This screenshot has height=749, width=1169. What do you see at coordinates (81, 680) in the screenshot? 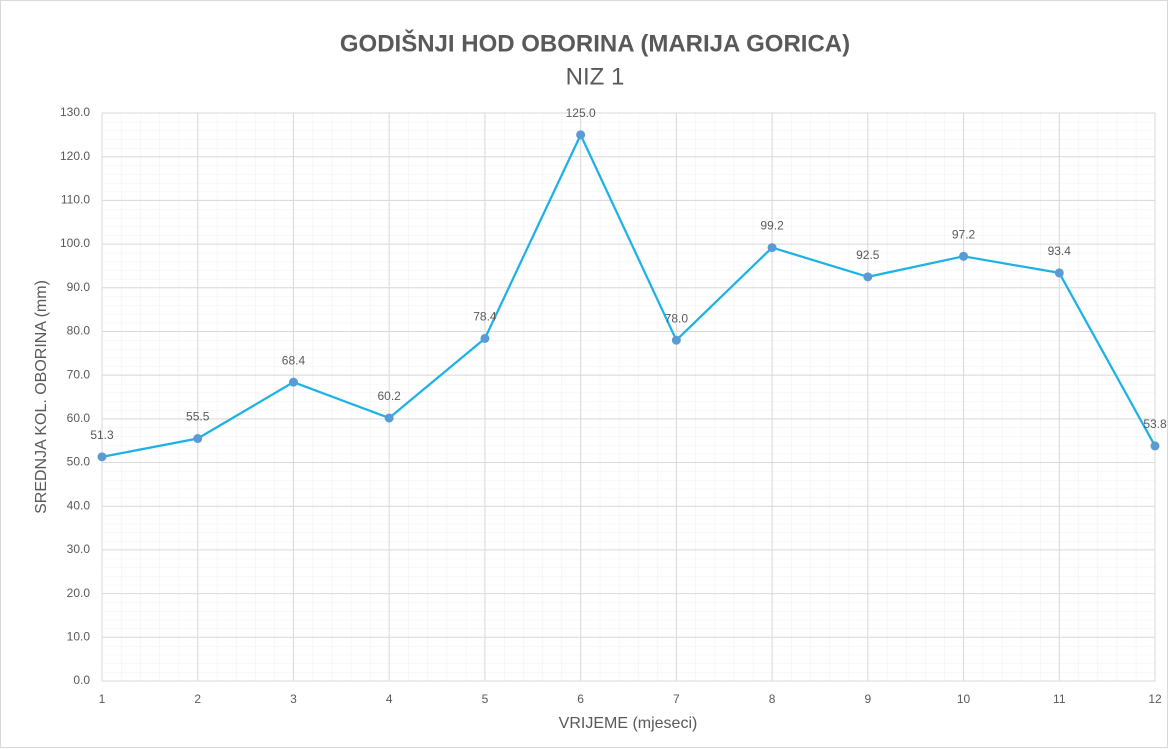
I see `y-tick-label: 0.0` at bounding box center [81, 680].